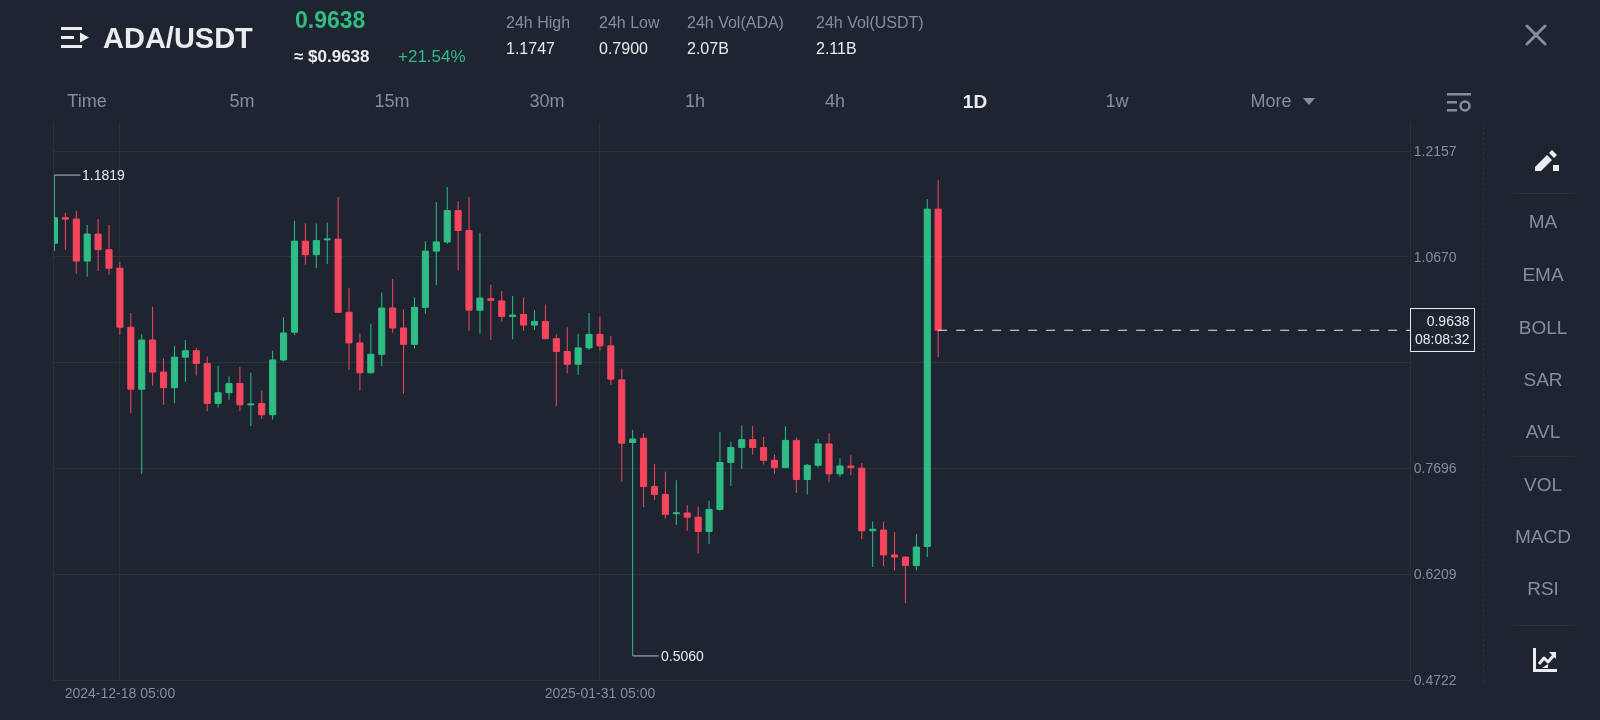 The height and width of the screenshot is (720, 1600). What do you see at coordinates (1271, 101) in the screenshot?
I see `text: More` at bounding box center [1271, 101].